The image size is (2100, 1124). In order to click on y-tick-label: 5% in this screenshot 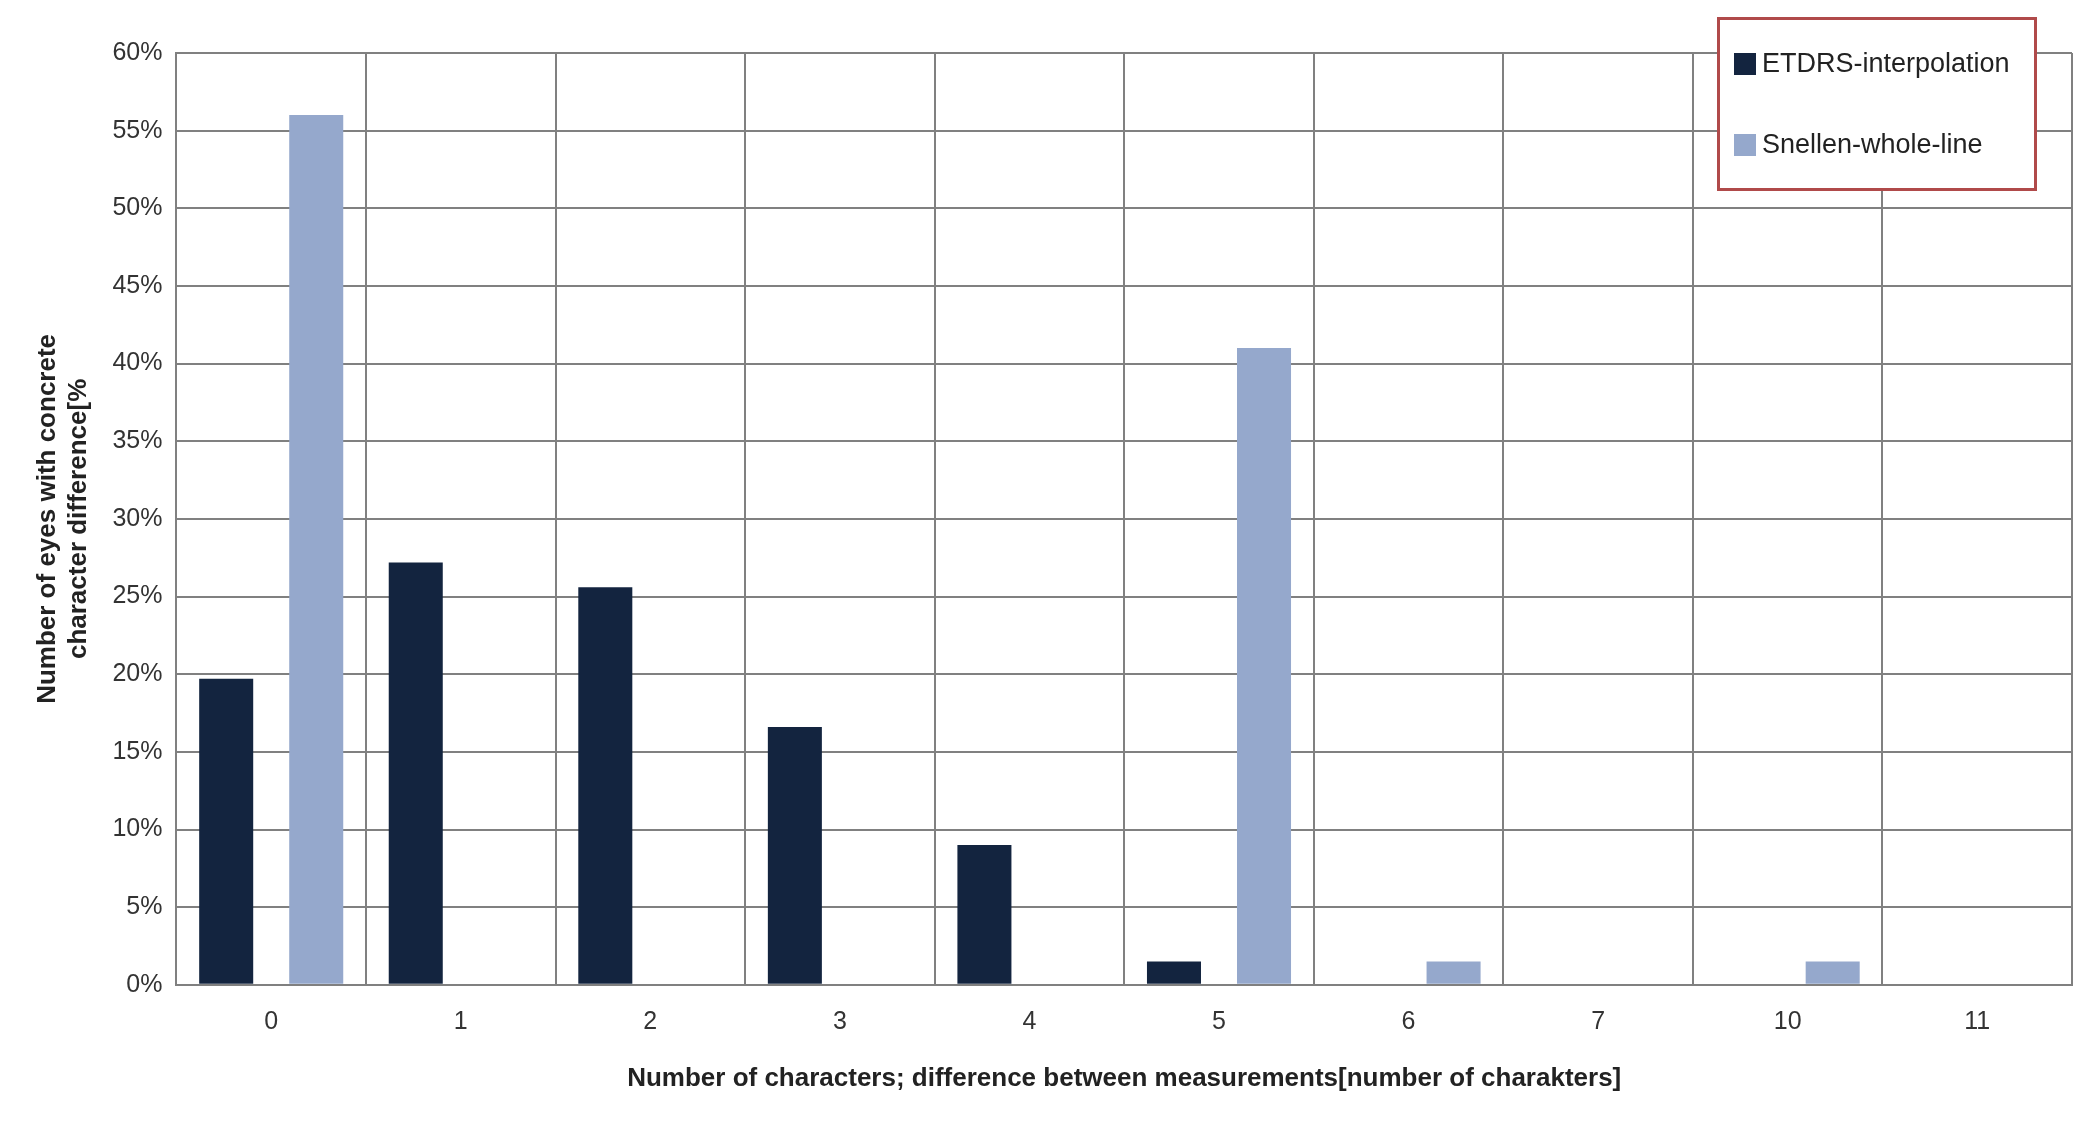, I will do `click(144, 905)`.